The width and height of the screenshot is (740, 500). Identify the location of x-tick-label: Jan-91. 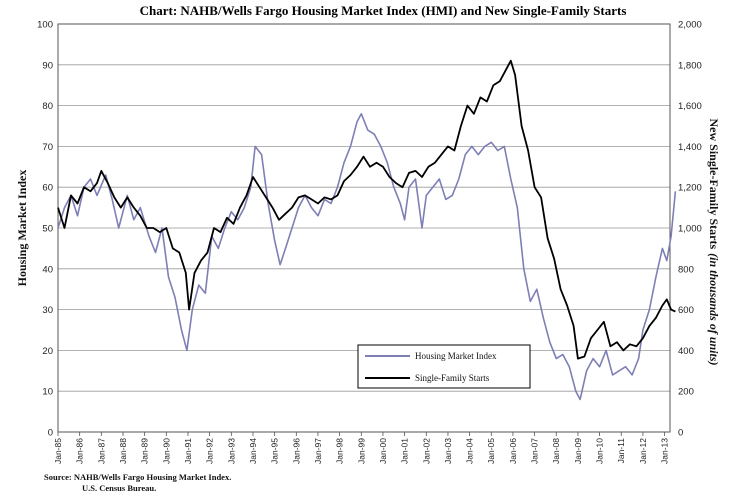
(188, 451).